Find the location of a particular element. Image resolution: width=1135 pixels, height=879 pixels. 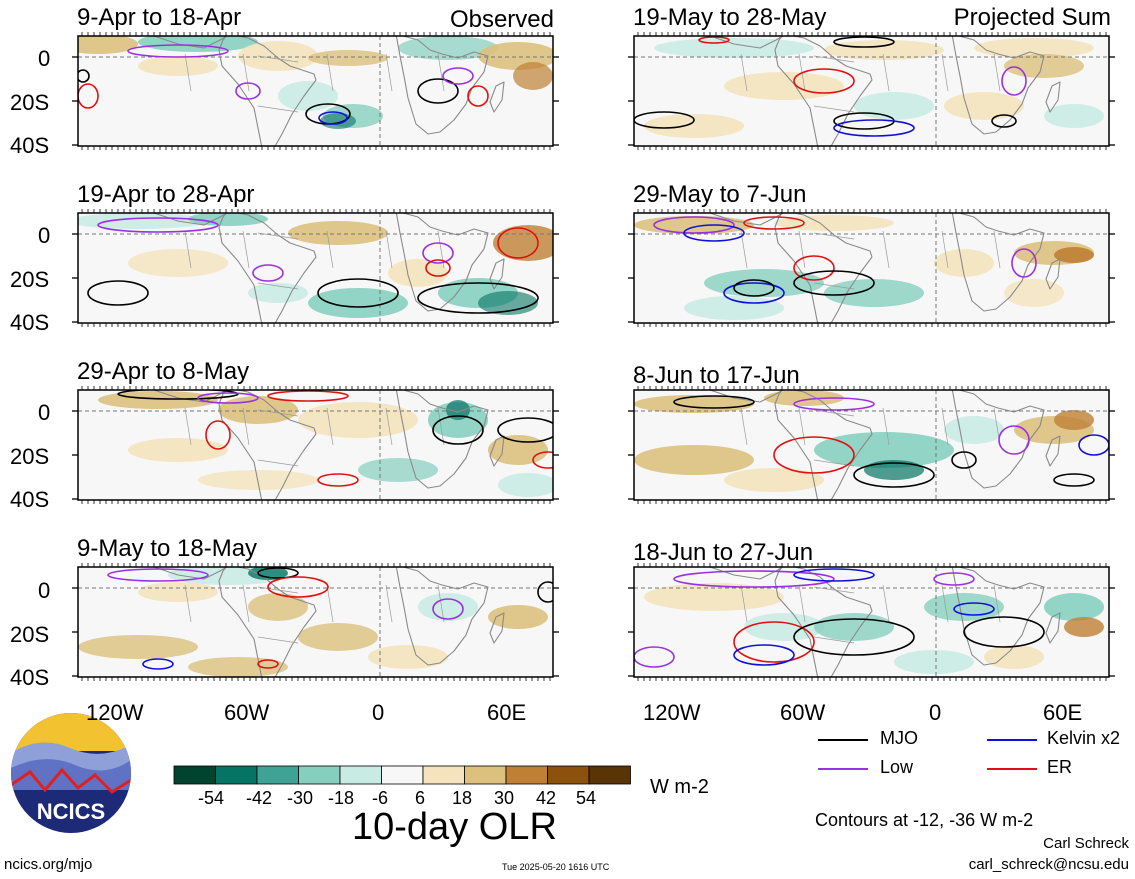

lat-label-40s-p2: 40S is located at coordinates (30, 322).